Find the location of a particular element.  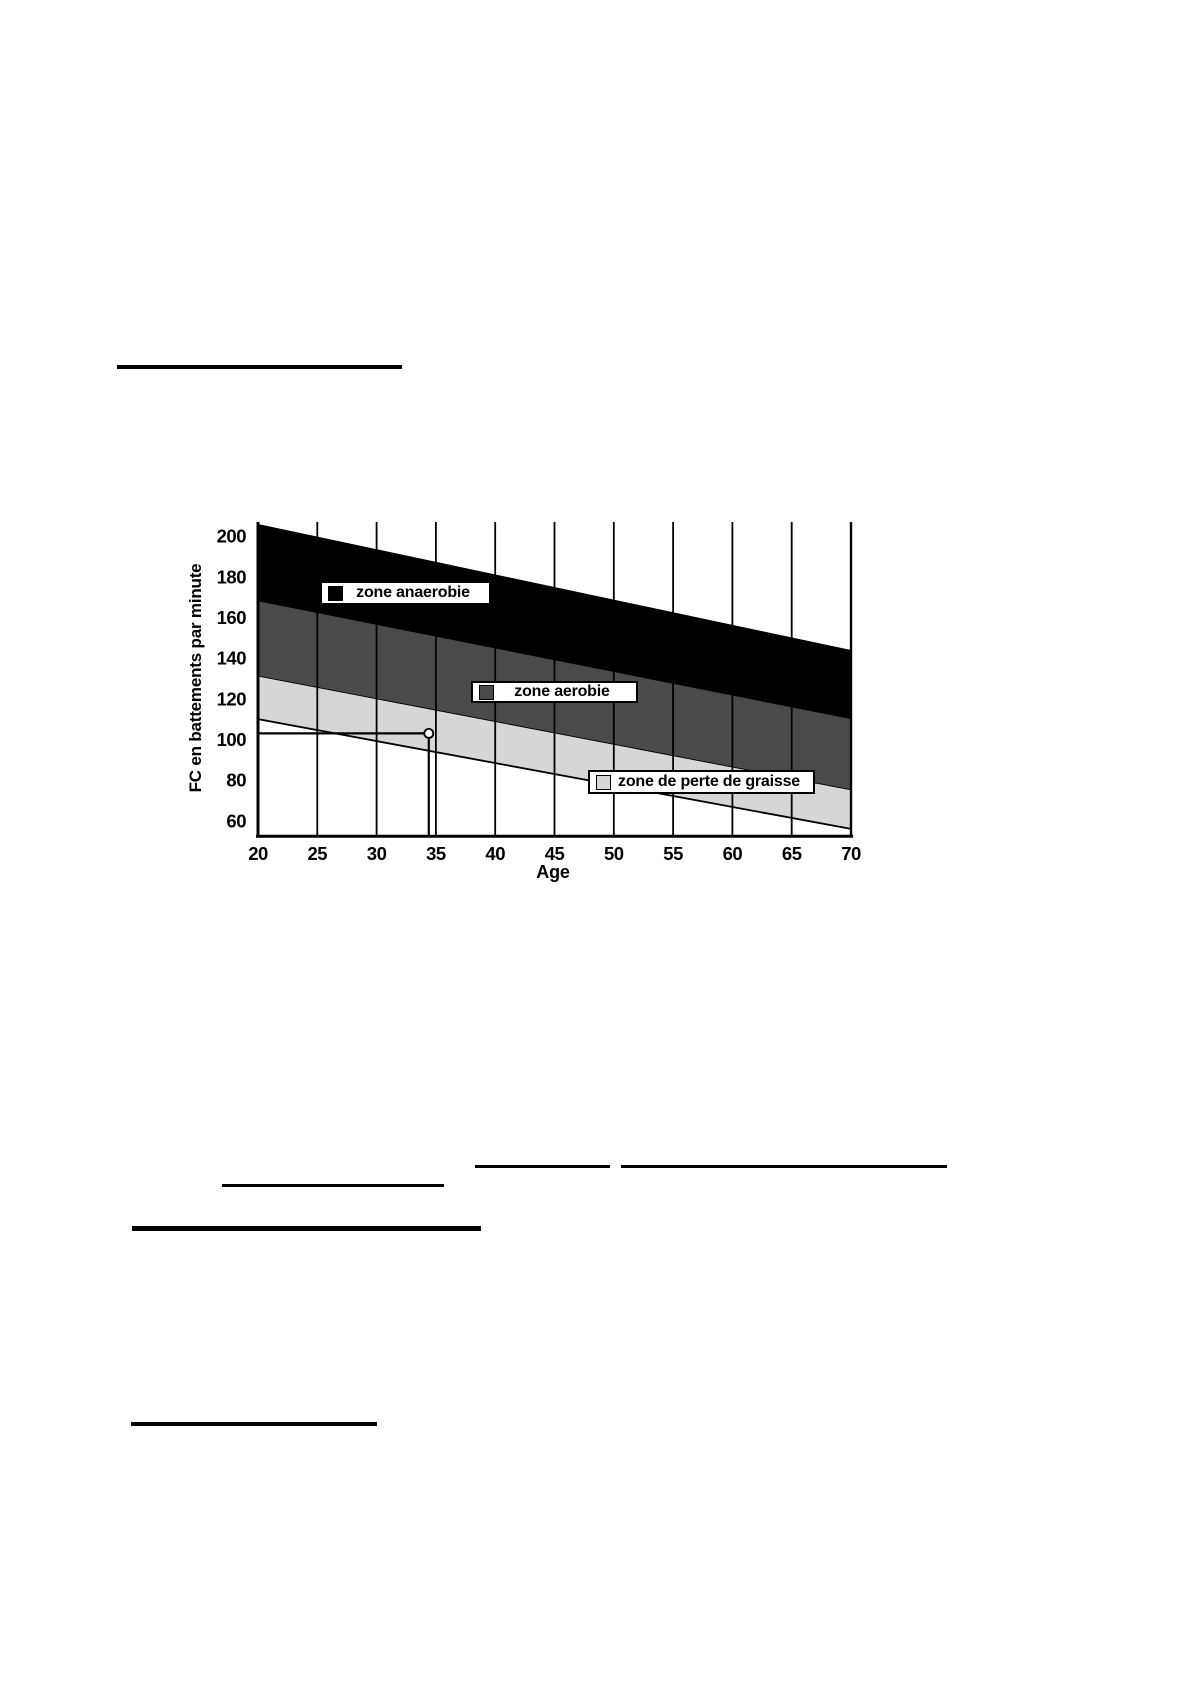

y-tick-label-160: 160 is located at coordinates (232, 617).